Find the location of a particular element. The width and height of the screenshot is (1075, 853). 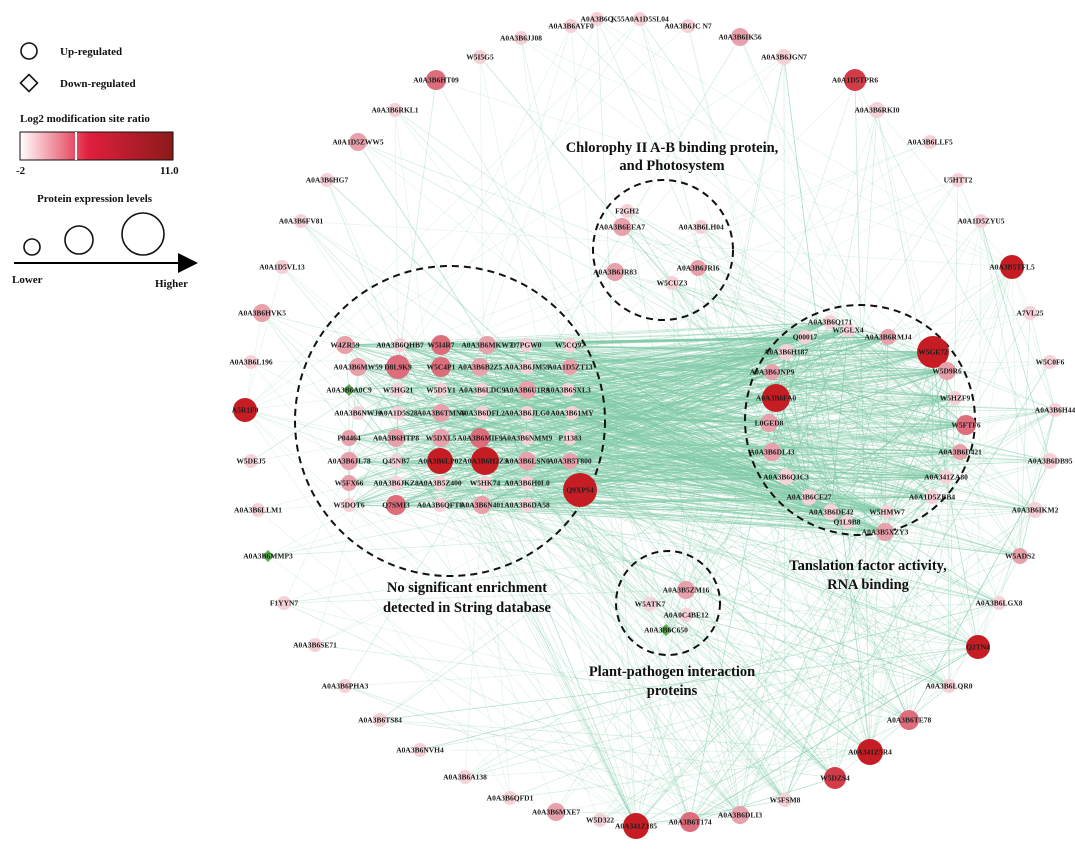

node-label: A0A3B6QJC3 is located at coordinates (786, 477).